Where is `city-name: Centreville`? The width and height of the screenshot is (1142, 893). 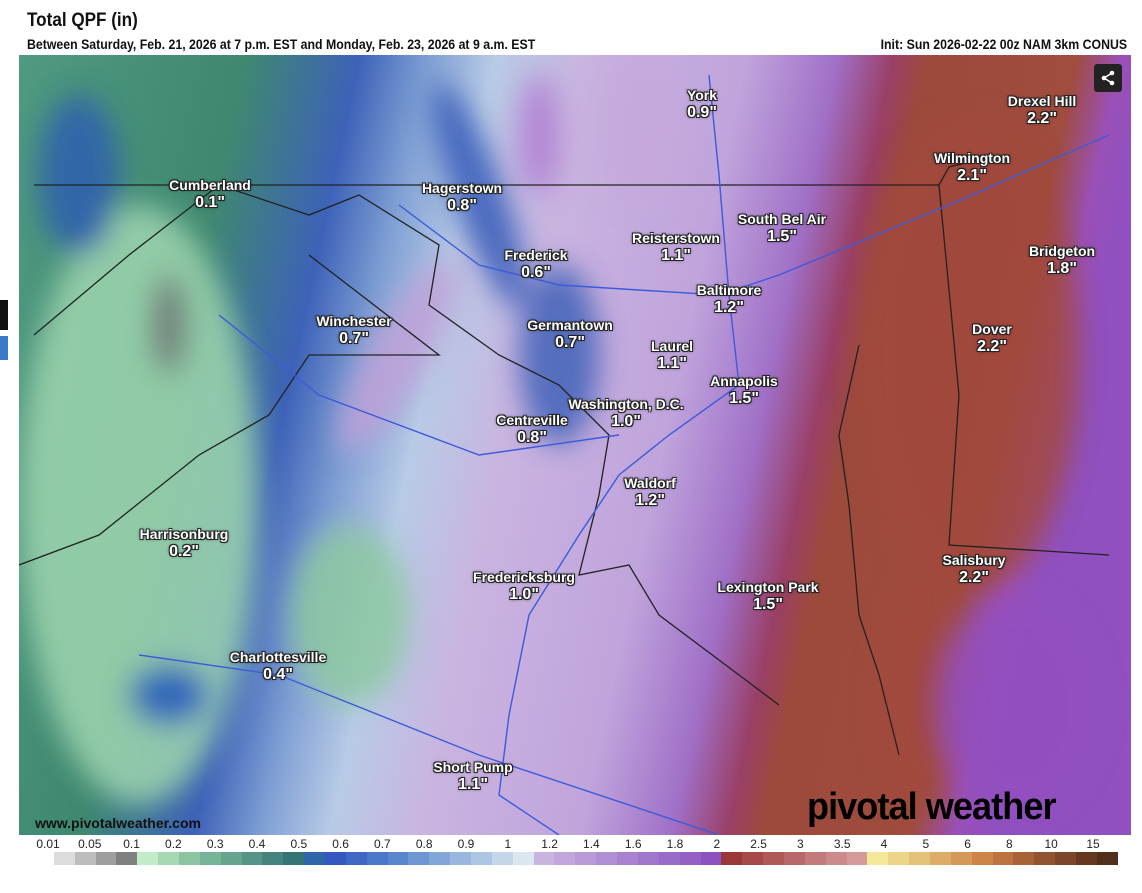 city-name: Centreville is located at coordinates (532, 420).